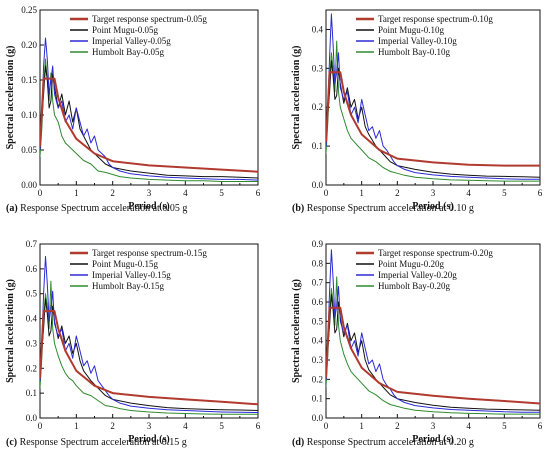 Image resolution: width=550 pixels, height=473 pixels. I want to click on legend-label: Humbolt Bay-0.05g, so click(128, 52).